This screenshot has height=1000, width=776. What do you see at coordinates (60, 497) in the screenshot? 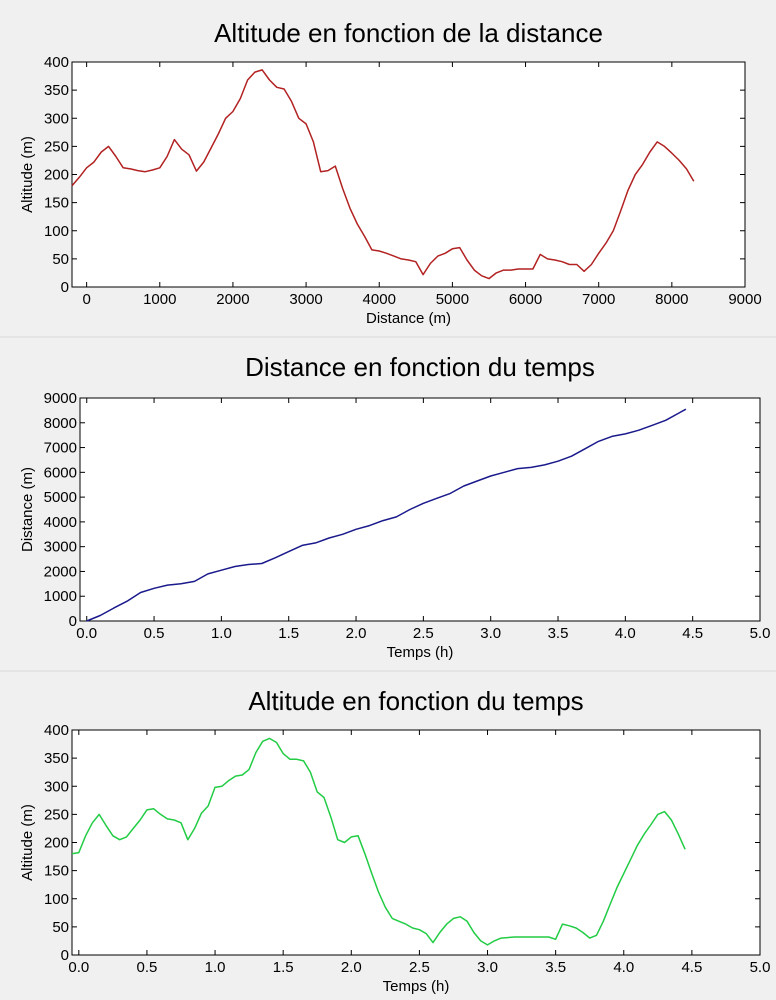
I see `y-tick-label: 5000` at bounding box center [60, 497].